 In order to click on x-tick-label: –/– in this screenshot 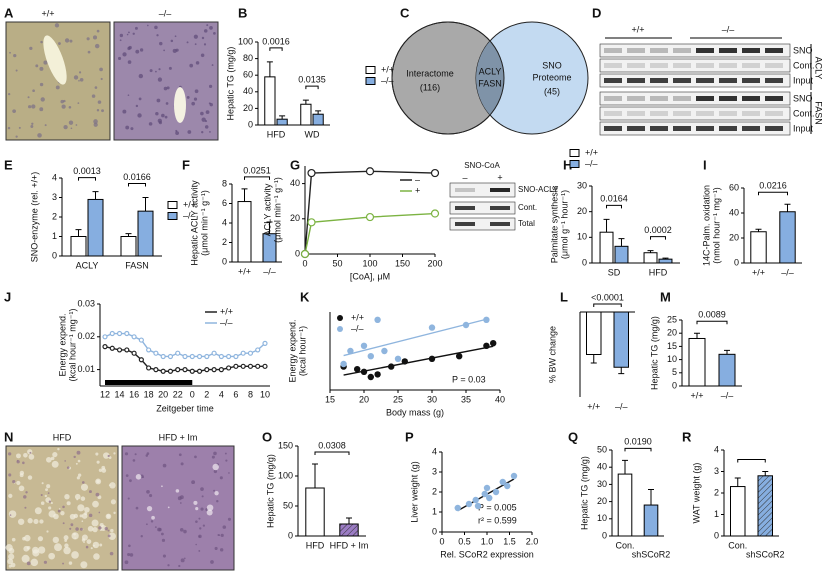, I will do `click(787, 272)`.